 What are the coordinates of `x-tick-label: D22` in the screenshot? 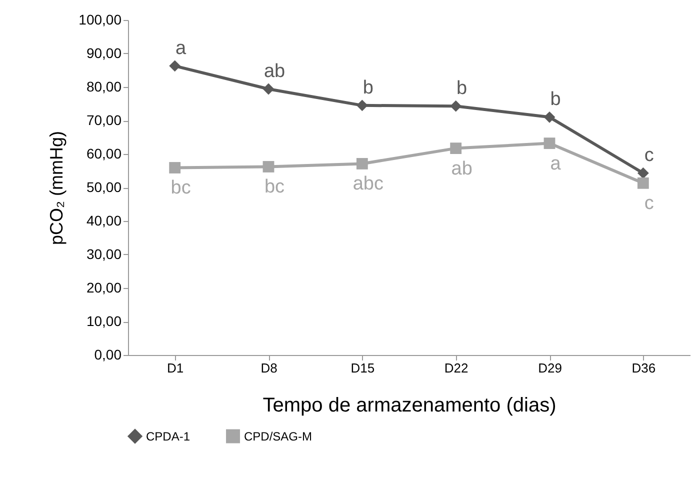 It's located at (456, 368).